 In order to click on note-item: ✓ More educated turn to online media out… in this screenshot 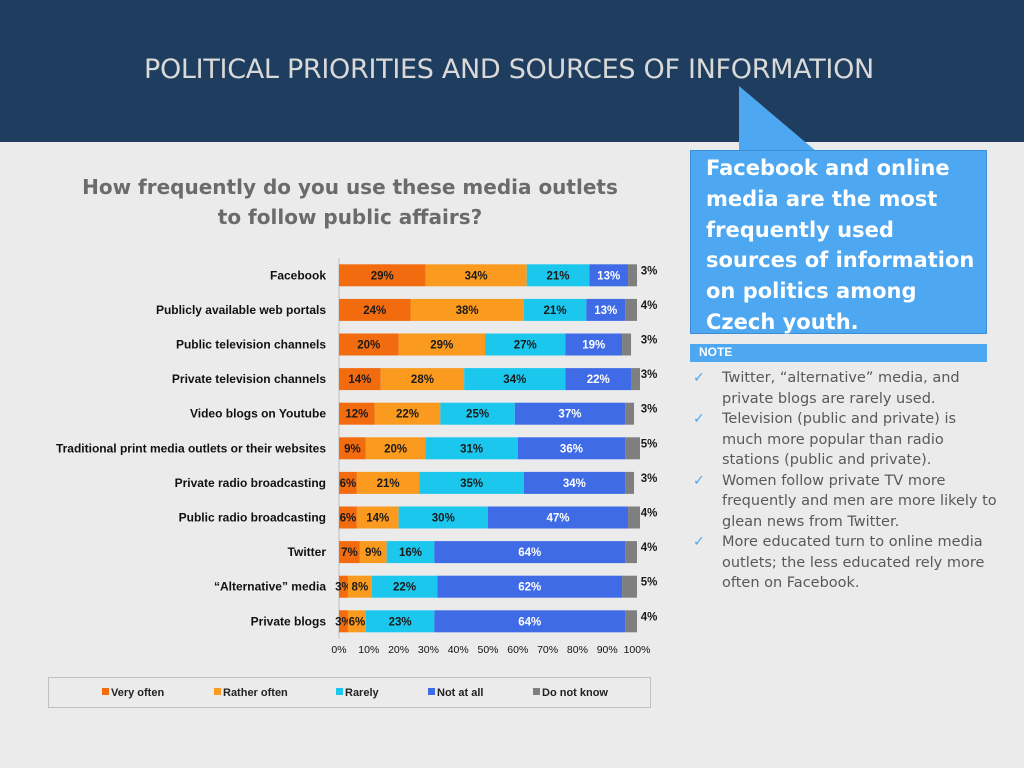, I will do `click(845, 563)`.